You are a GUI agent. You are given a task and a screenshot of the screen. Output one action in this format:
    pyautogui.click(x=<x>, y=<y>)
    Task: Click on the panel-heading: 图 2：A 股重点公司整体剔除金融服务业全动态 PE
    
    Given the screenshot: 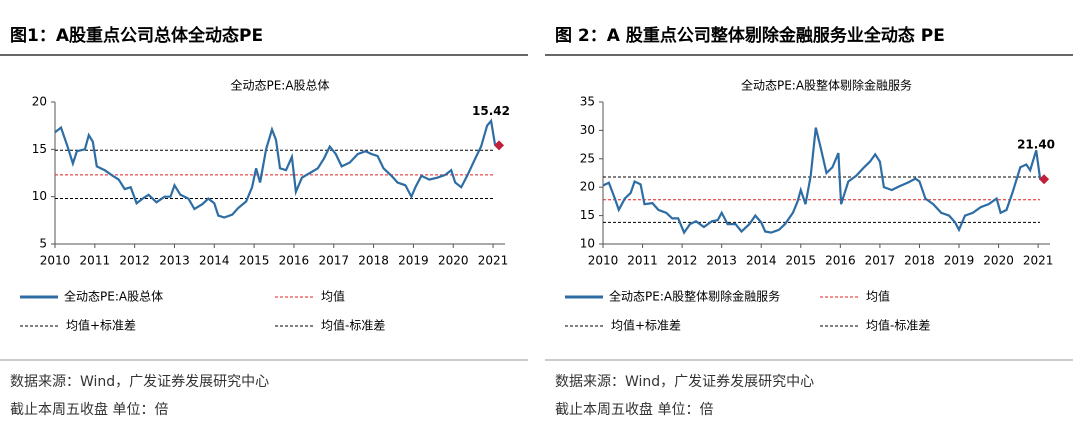 What is the action you would take?
    pyautogui.click(x=750, y=35)
    